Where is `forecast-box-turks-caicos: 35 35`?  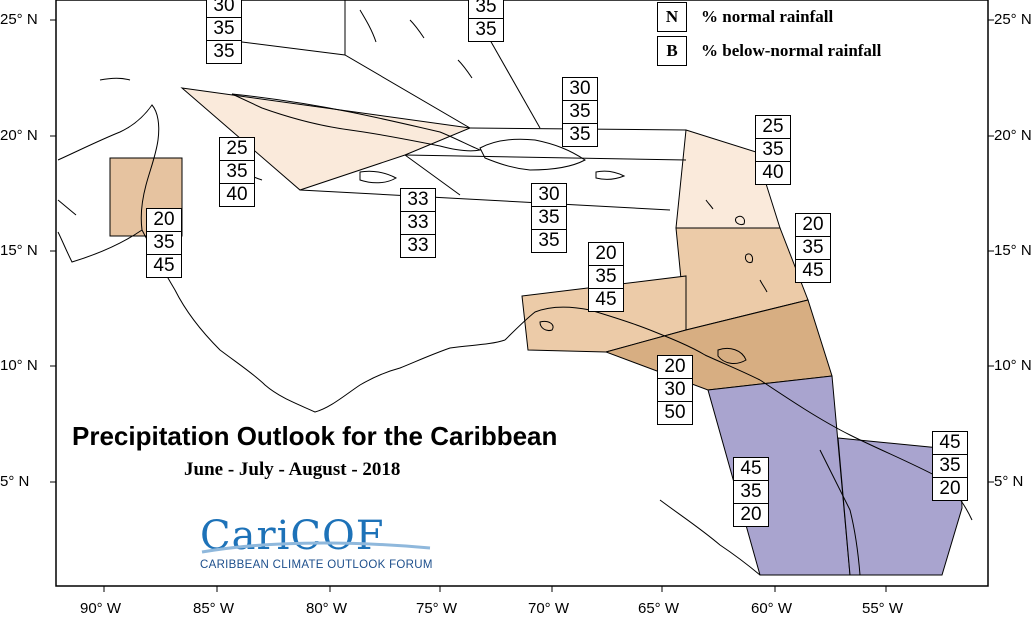
forecast-box-turks-caicos: 35 35 is located at coordinates (486, 21).